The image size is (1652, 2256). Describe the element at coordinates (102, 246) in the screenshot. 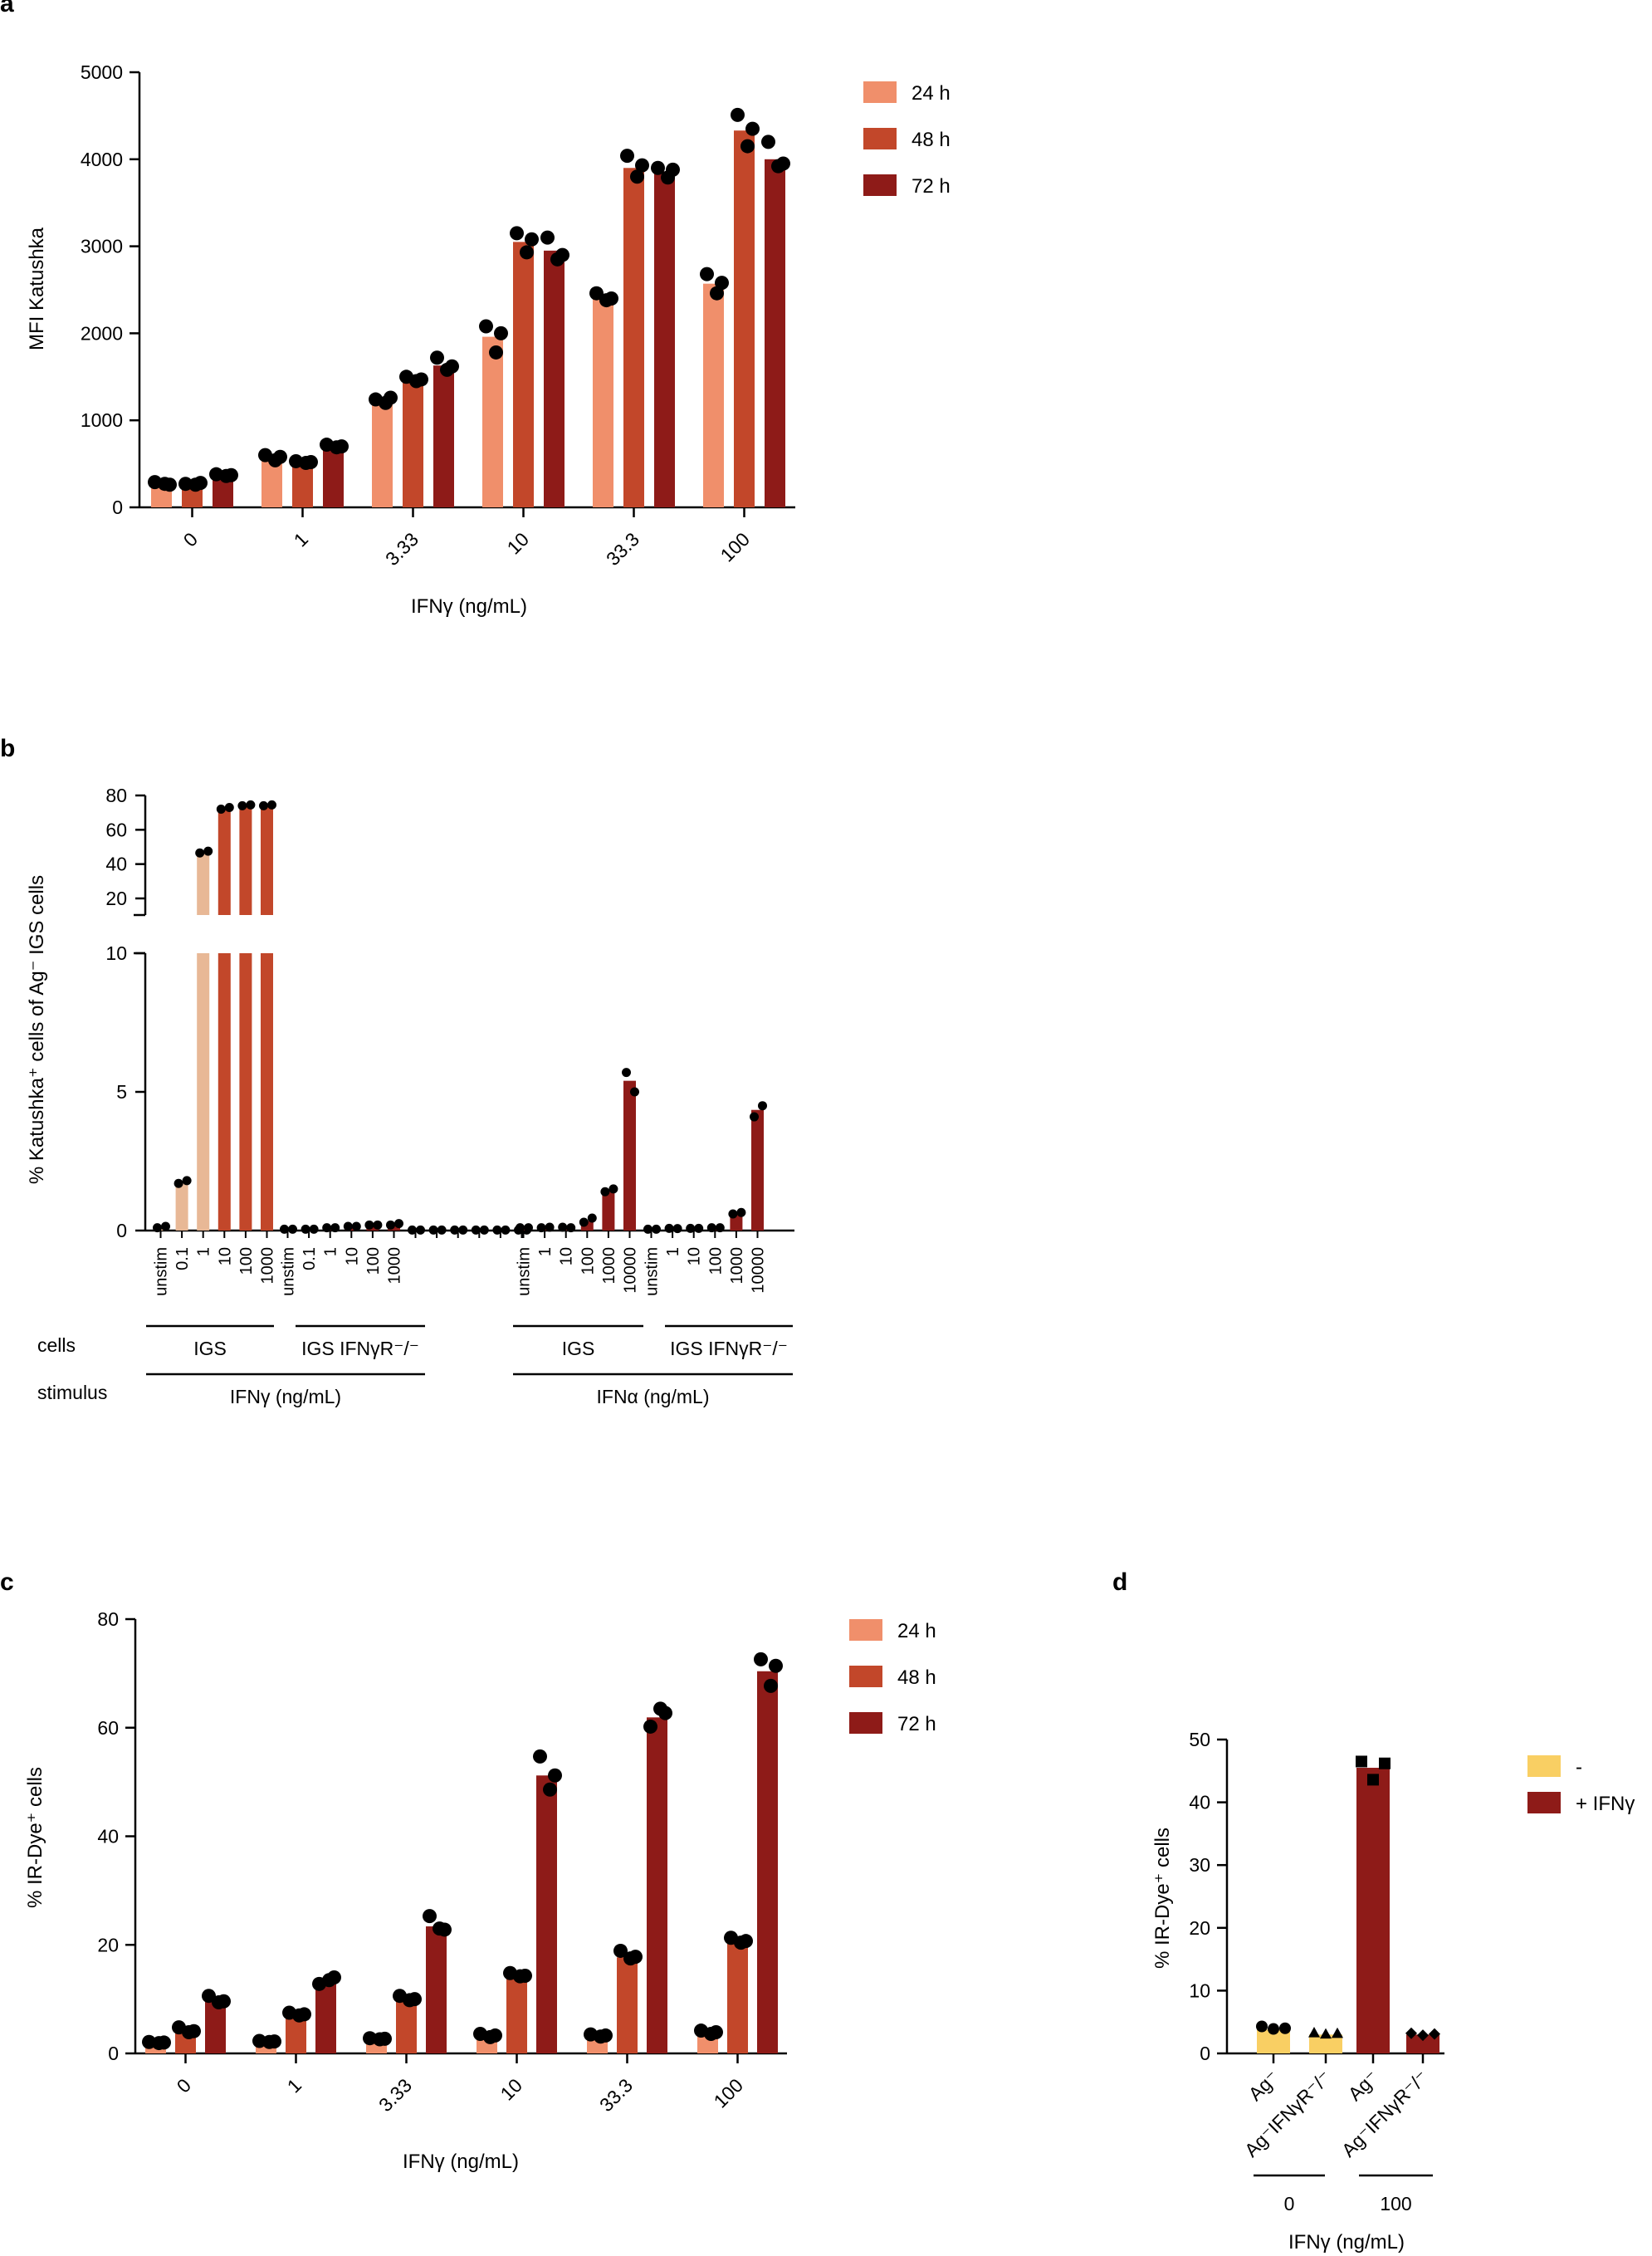

I see `y-tick-label: 3000` at that location.